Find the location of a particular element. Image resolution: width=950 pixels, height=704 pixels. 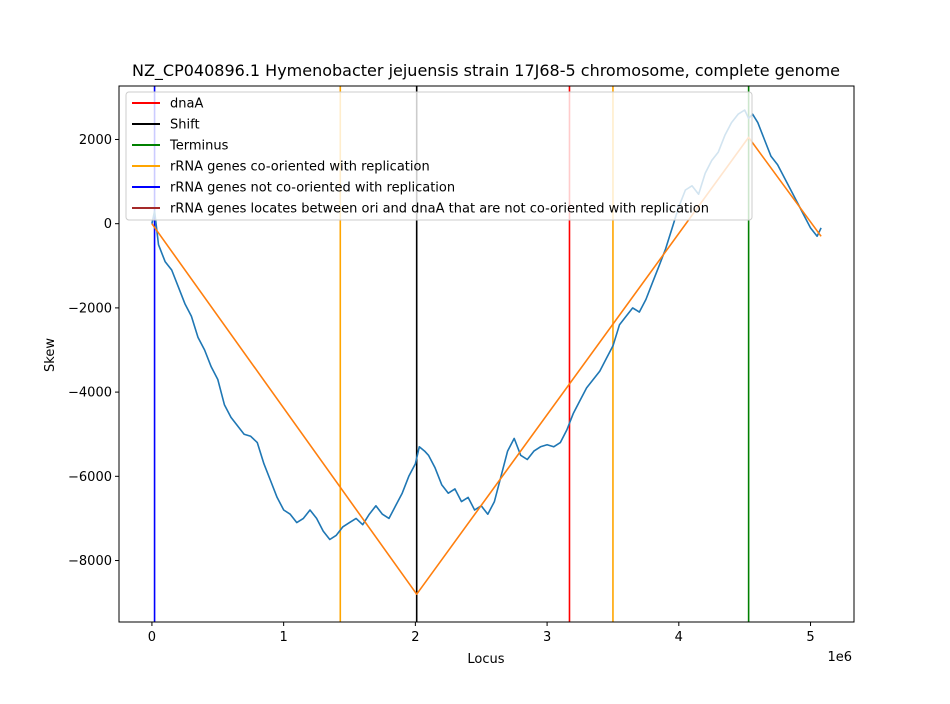

x-tick-label: 3 is located at coordinates (547, 637).